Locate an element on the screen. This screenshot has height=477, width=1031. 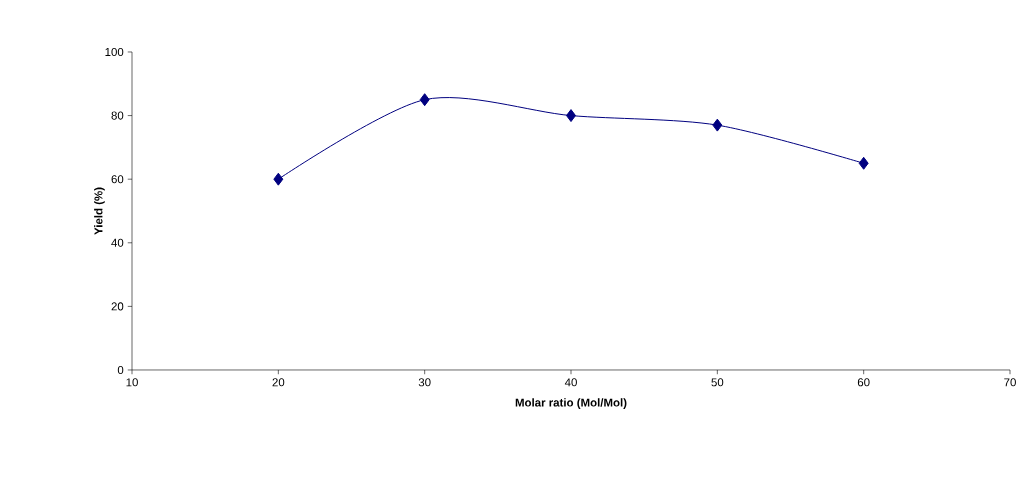
y-tick-label: 0 is located at coordinates (120, 370).